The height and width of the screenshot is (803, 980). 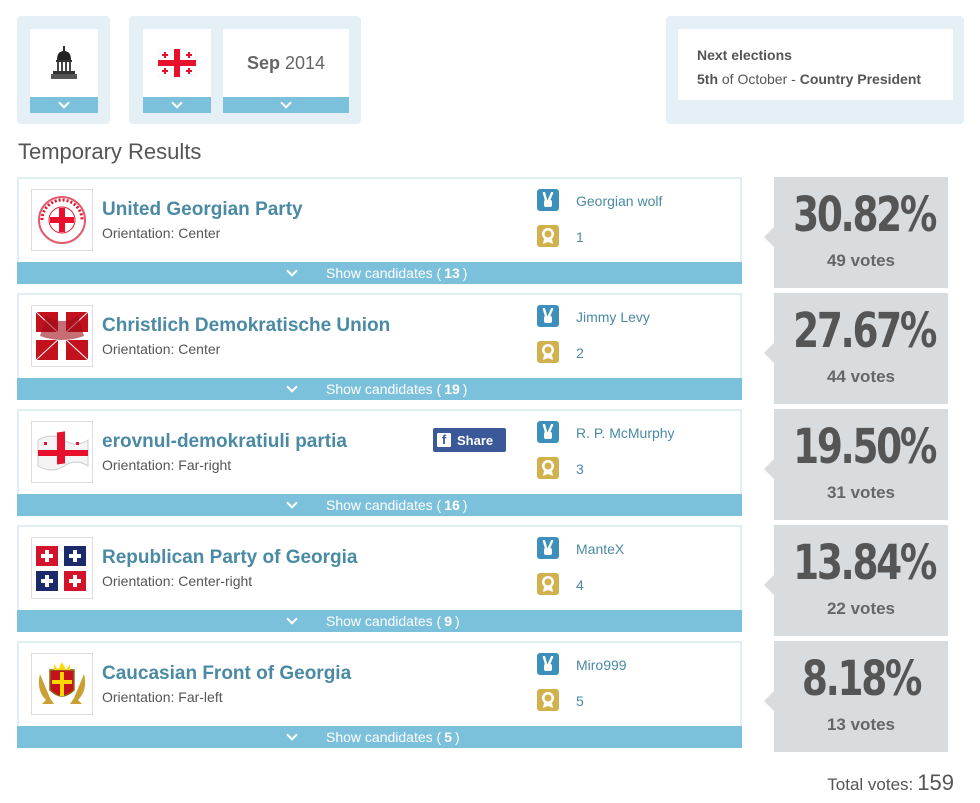 What do you see at coordinates (809, 79) in the screenshot?
I see `next-elections-detail: 5th of October - Country President` at bounding box center [809, 79].